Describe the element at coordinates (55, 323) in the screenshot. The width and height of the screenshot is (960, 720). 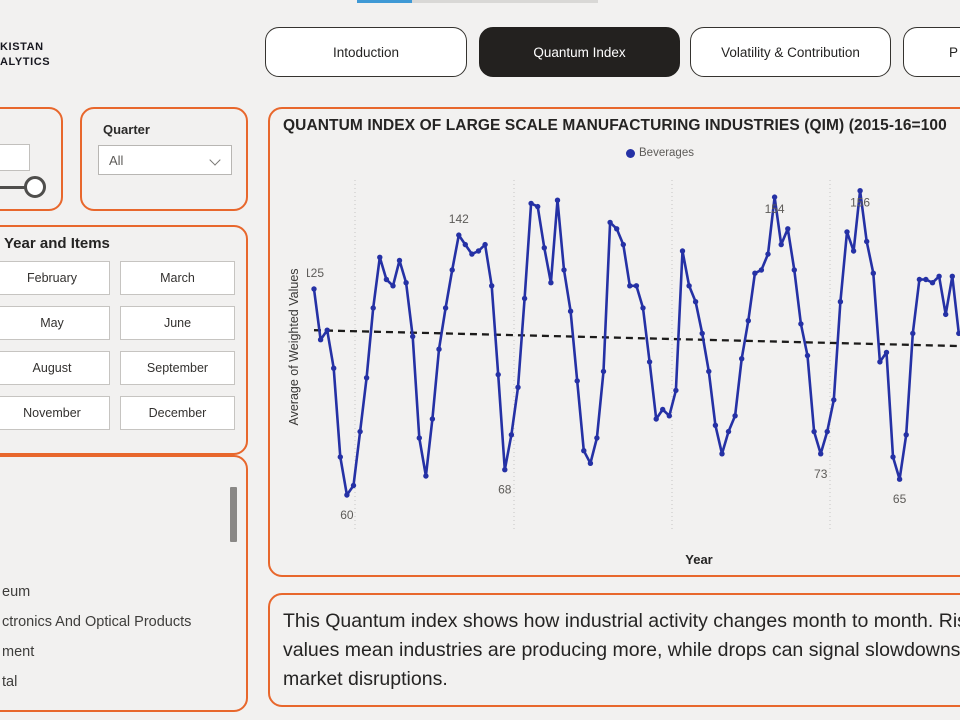
I see `month-button-may: May` at that location.